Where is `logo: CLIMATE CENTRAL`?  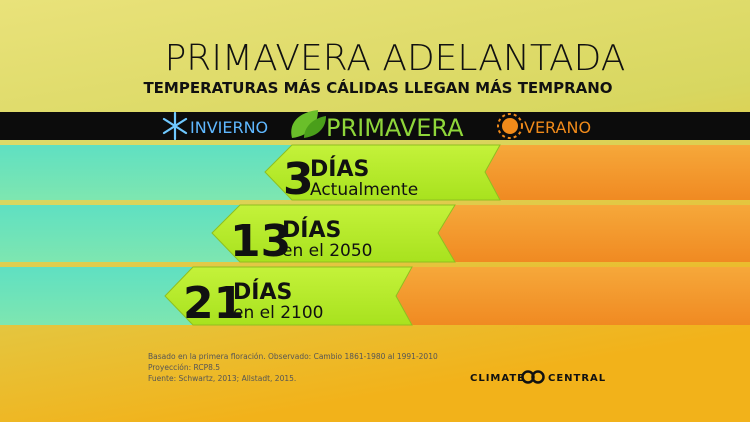 logo: CLIMATE CENTRAL is located at coordinates (538, 377).